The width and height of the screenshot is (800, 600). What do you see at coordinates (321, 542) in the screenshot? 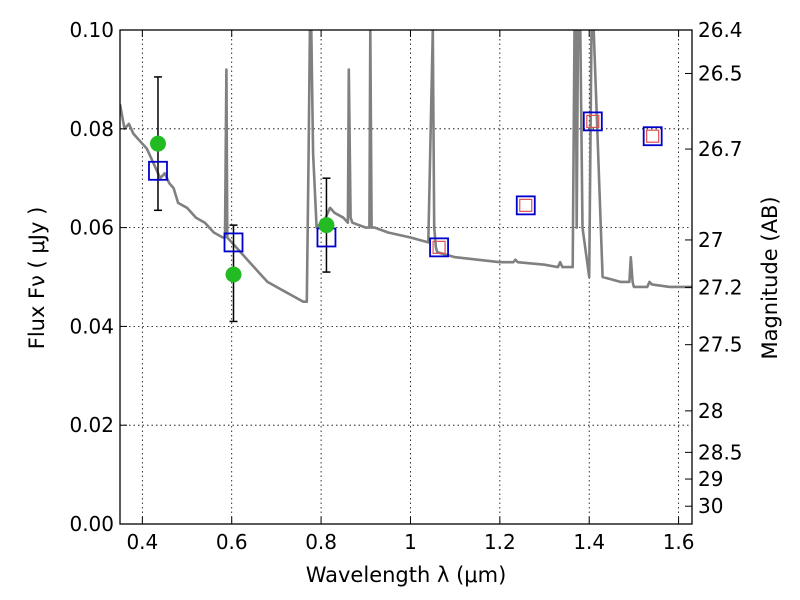
I see `x-tick-label: 0.8` at bounding box center [321, 542].